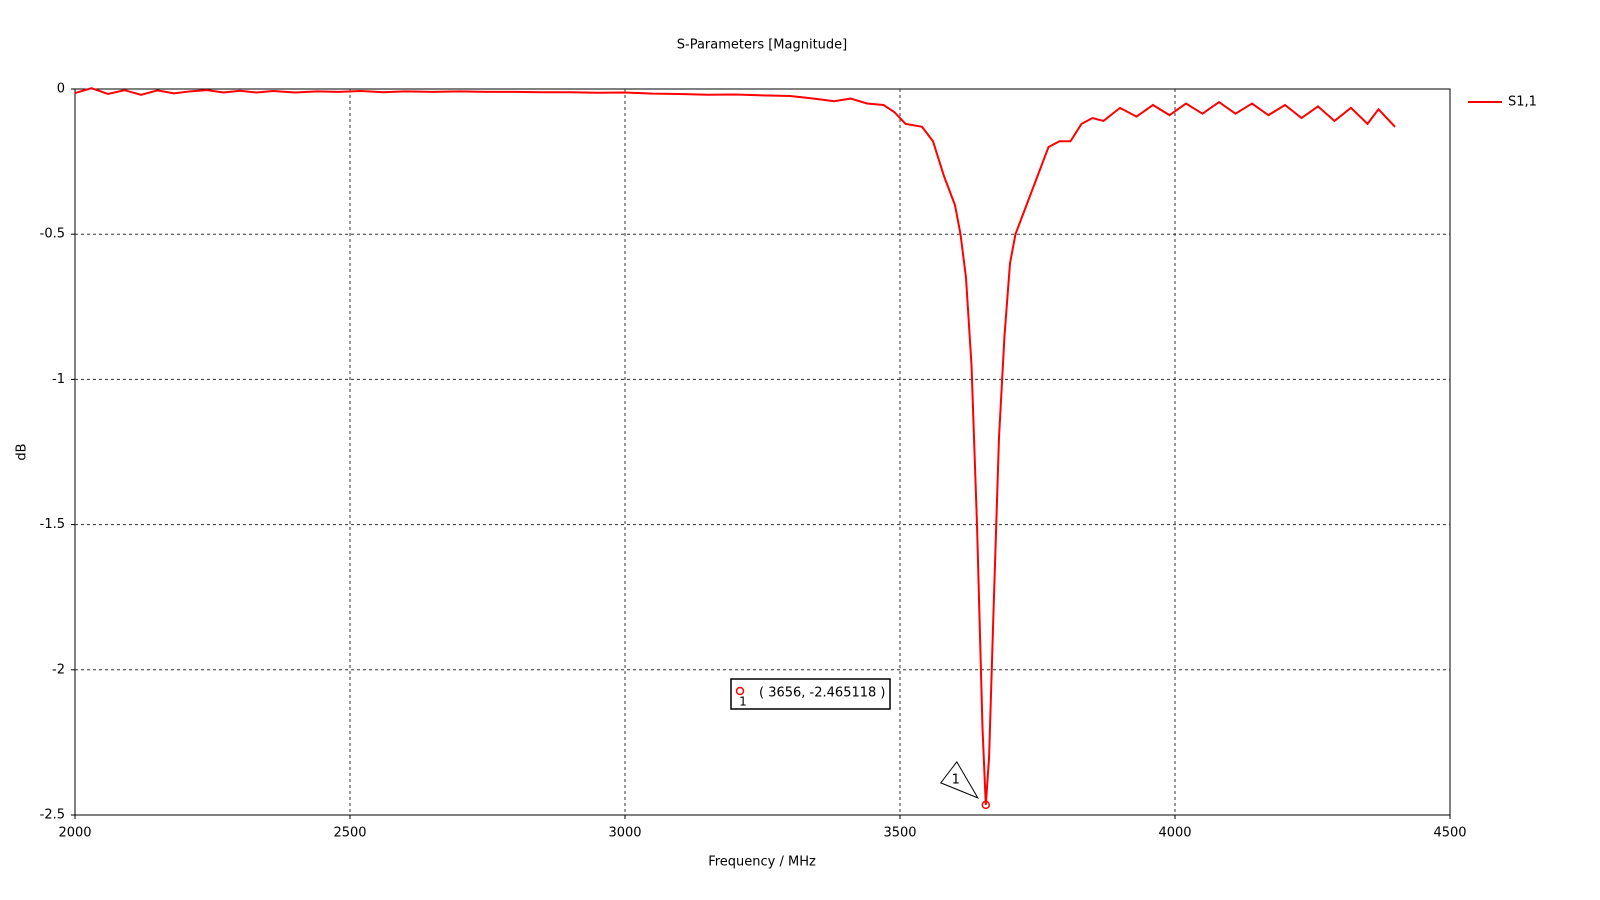 Image resolution: width=1600 pixels, height=900 pixels. Describe the element at coordinates (986, 805) in the screenshot. I see `marker-point` at that location.